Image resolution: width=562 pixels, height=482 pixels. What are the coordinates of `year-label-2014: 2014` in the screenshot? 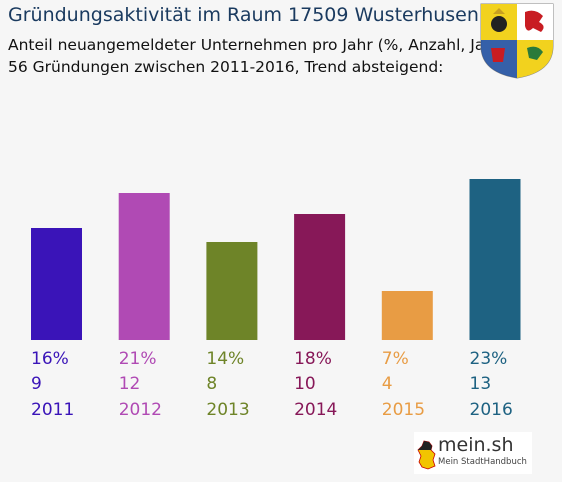 It's located at (315, 410).